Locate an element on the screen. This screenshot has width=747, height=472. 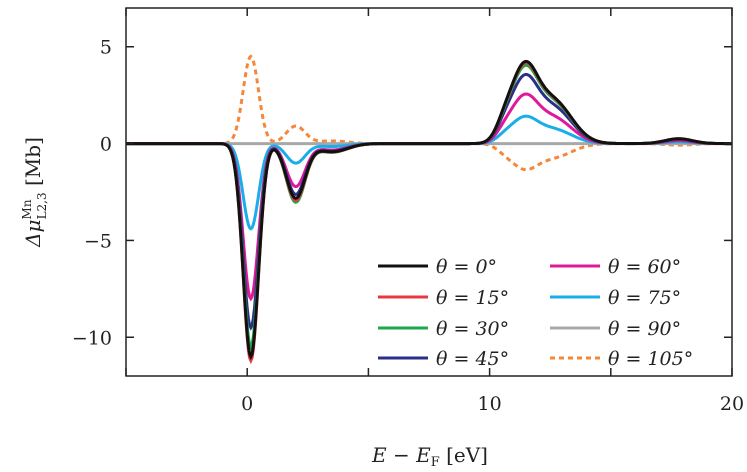
legend-label: θ = 15° is located at coordinates (472, 298).